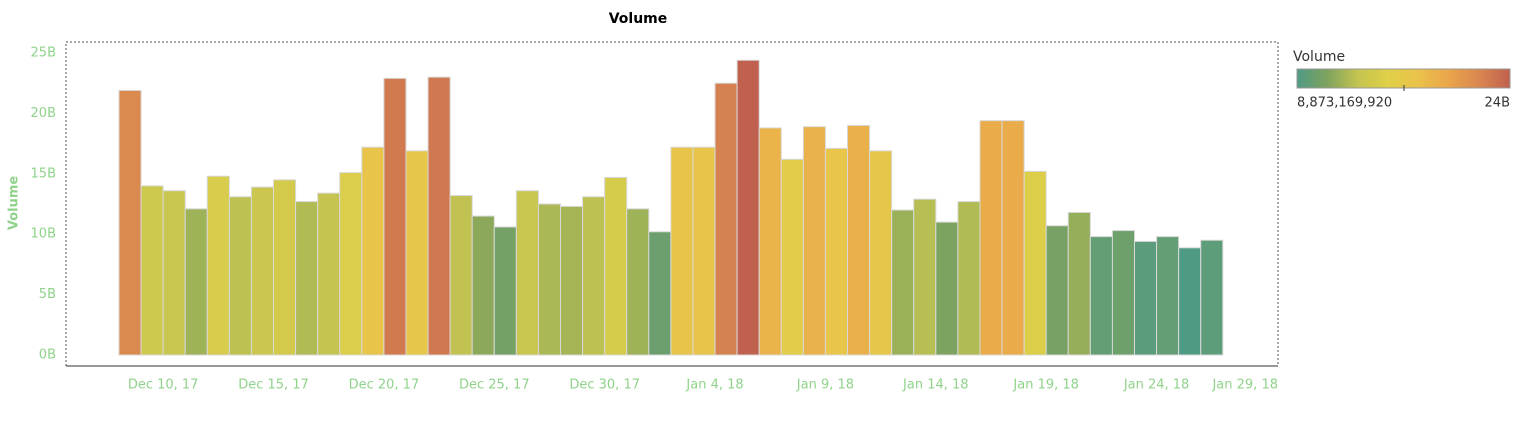  What do you see at coordinates (43, 234) in the screenshot?
I see `y-tick-label: 10B` at bounding box center [43, 234].